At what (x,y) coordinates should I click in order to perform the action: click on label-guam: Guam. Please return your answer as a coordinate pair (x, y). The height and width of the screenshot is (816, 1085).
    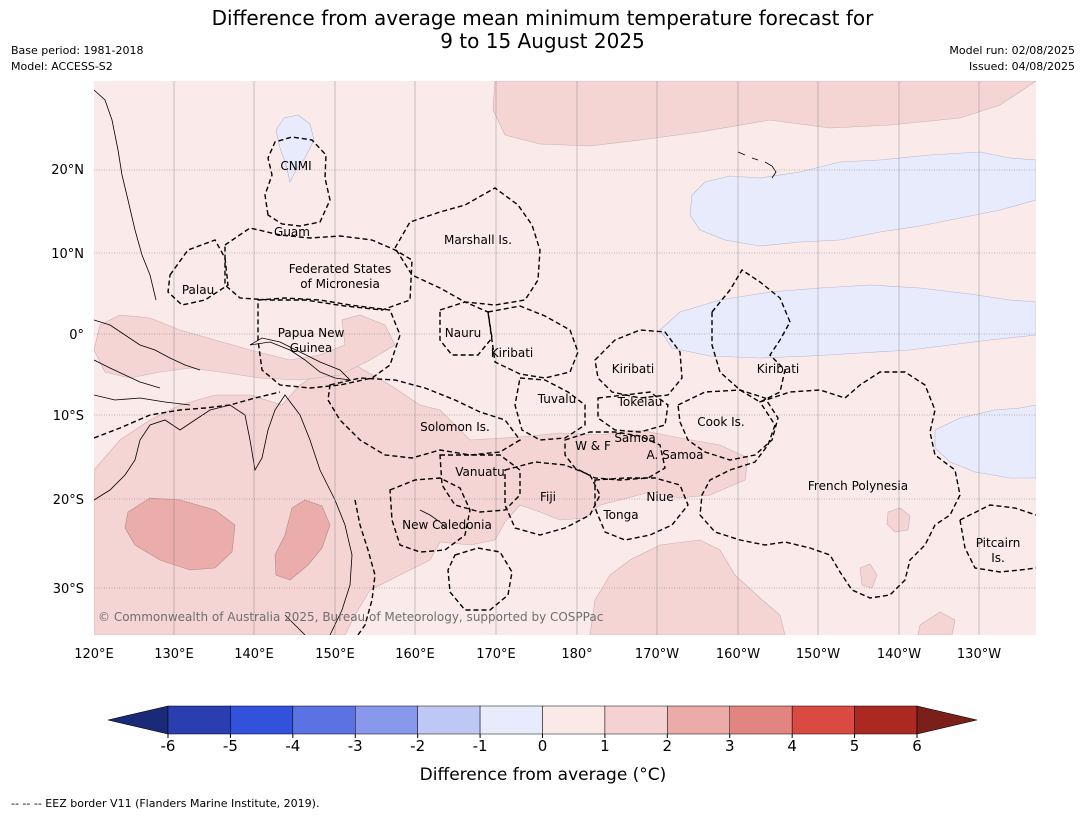
    Looking at the image, I should click on (292, 232).